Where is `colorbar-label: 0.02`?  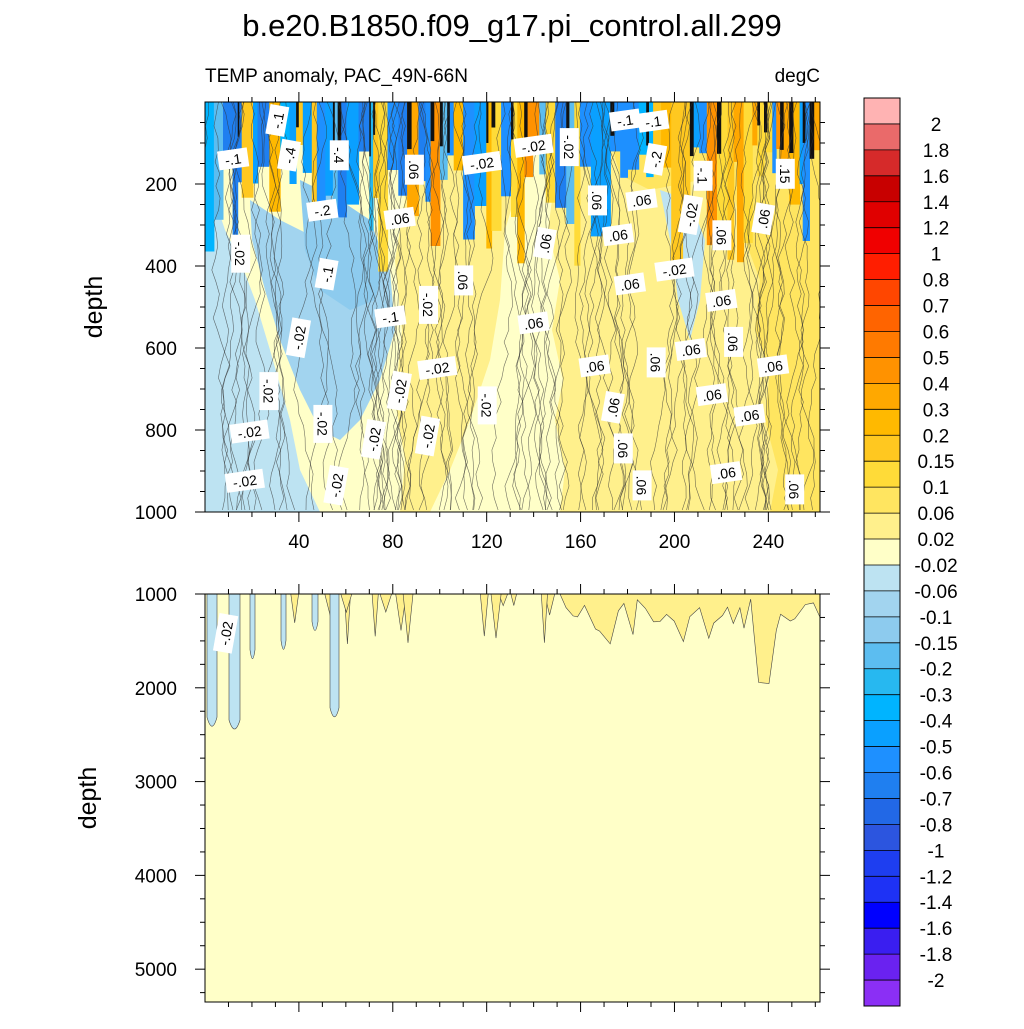 colorbar-label: 0.02 is located at coordinates (936, 540).